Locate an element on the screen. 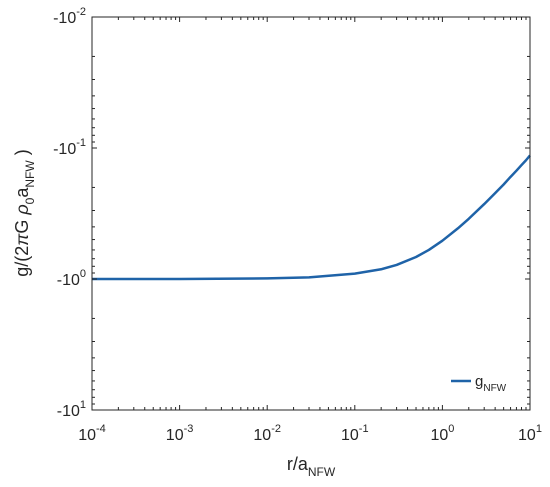 This screenshot has height=487, width=550. x-tick-label: 10¹ is located at coordinates (530, 433).